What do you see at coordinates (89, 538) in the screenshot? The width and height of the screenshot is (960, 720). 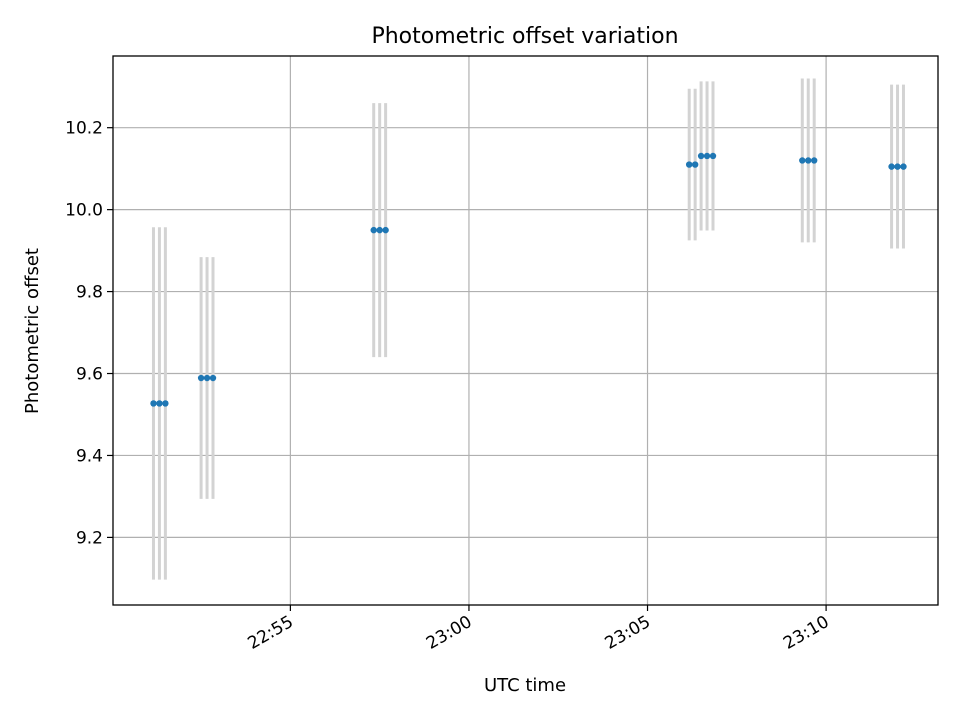 I see `y-tick-label: 9.2` at bounding box center [89, 538].